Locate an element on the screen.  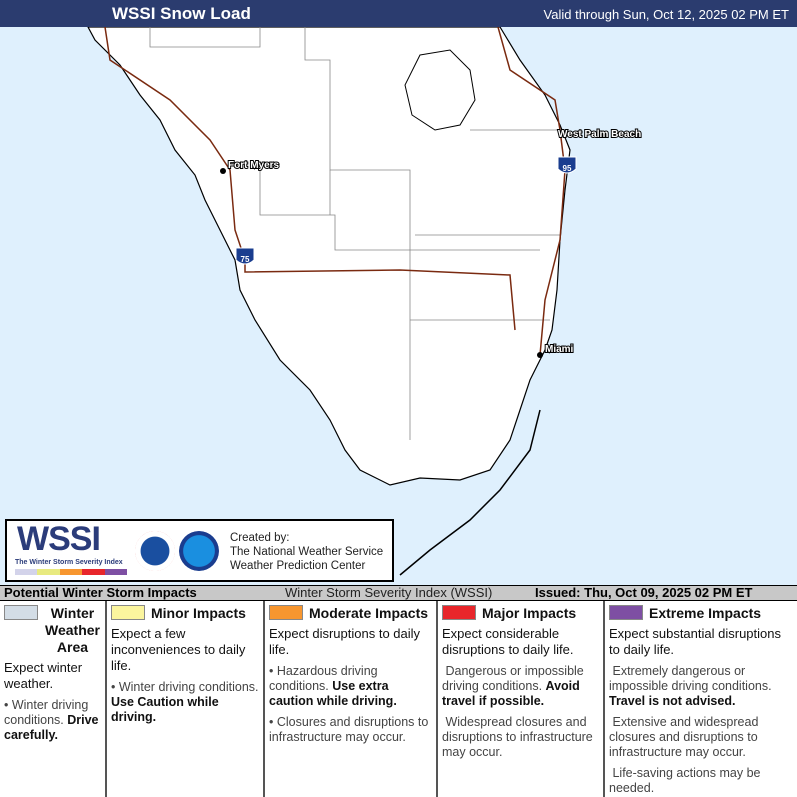
category-lead: Expect winter weather. is located at coordinates (43, 675).